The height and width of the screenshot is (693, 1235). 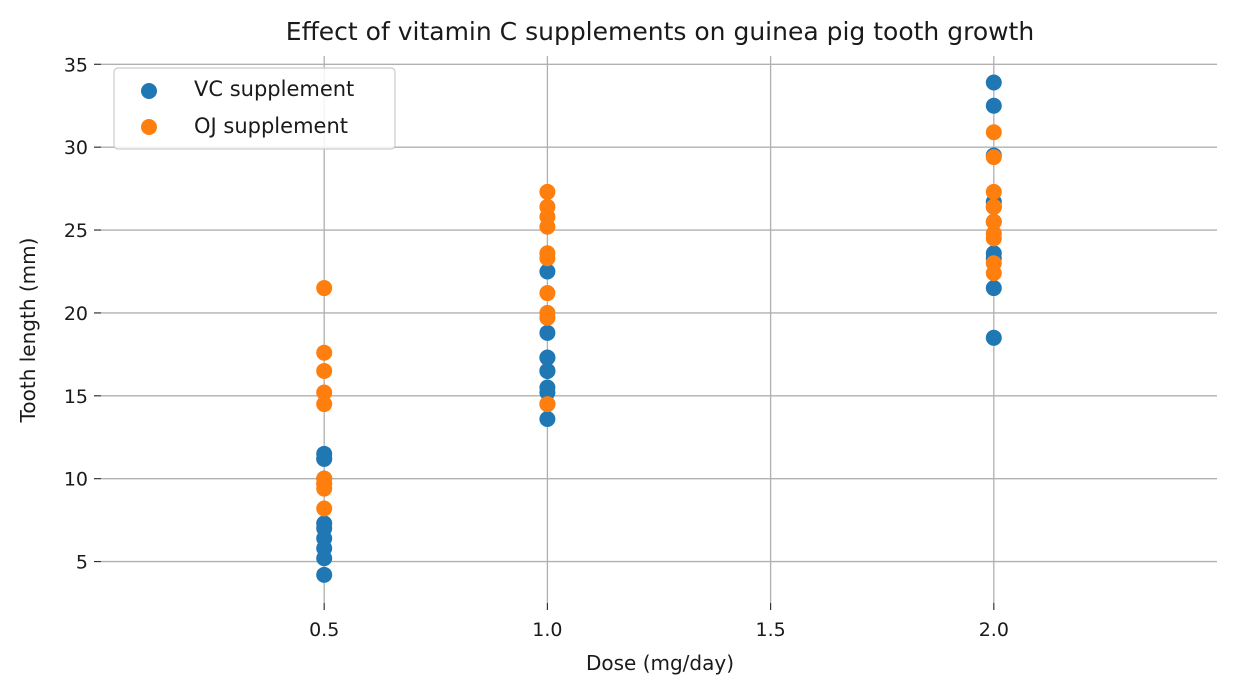 What do you see at coordinates (994, 630) in the screenshot?
I see `x-tick-label: 2.0` at bounding box center [994, 630].